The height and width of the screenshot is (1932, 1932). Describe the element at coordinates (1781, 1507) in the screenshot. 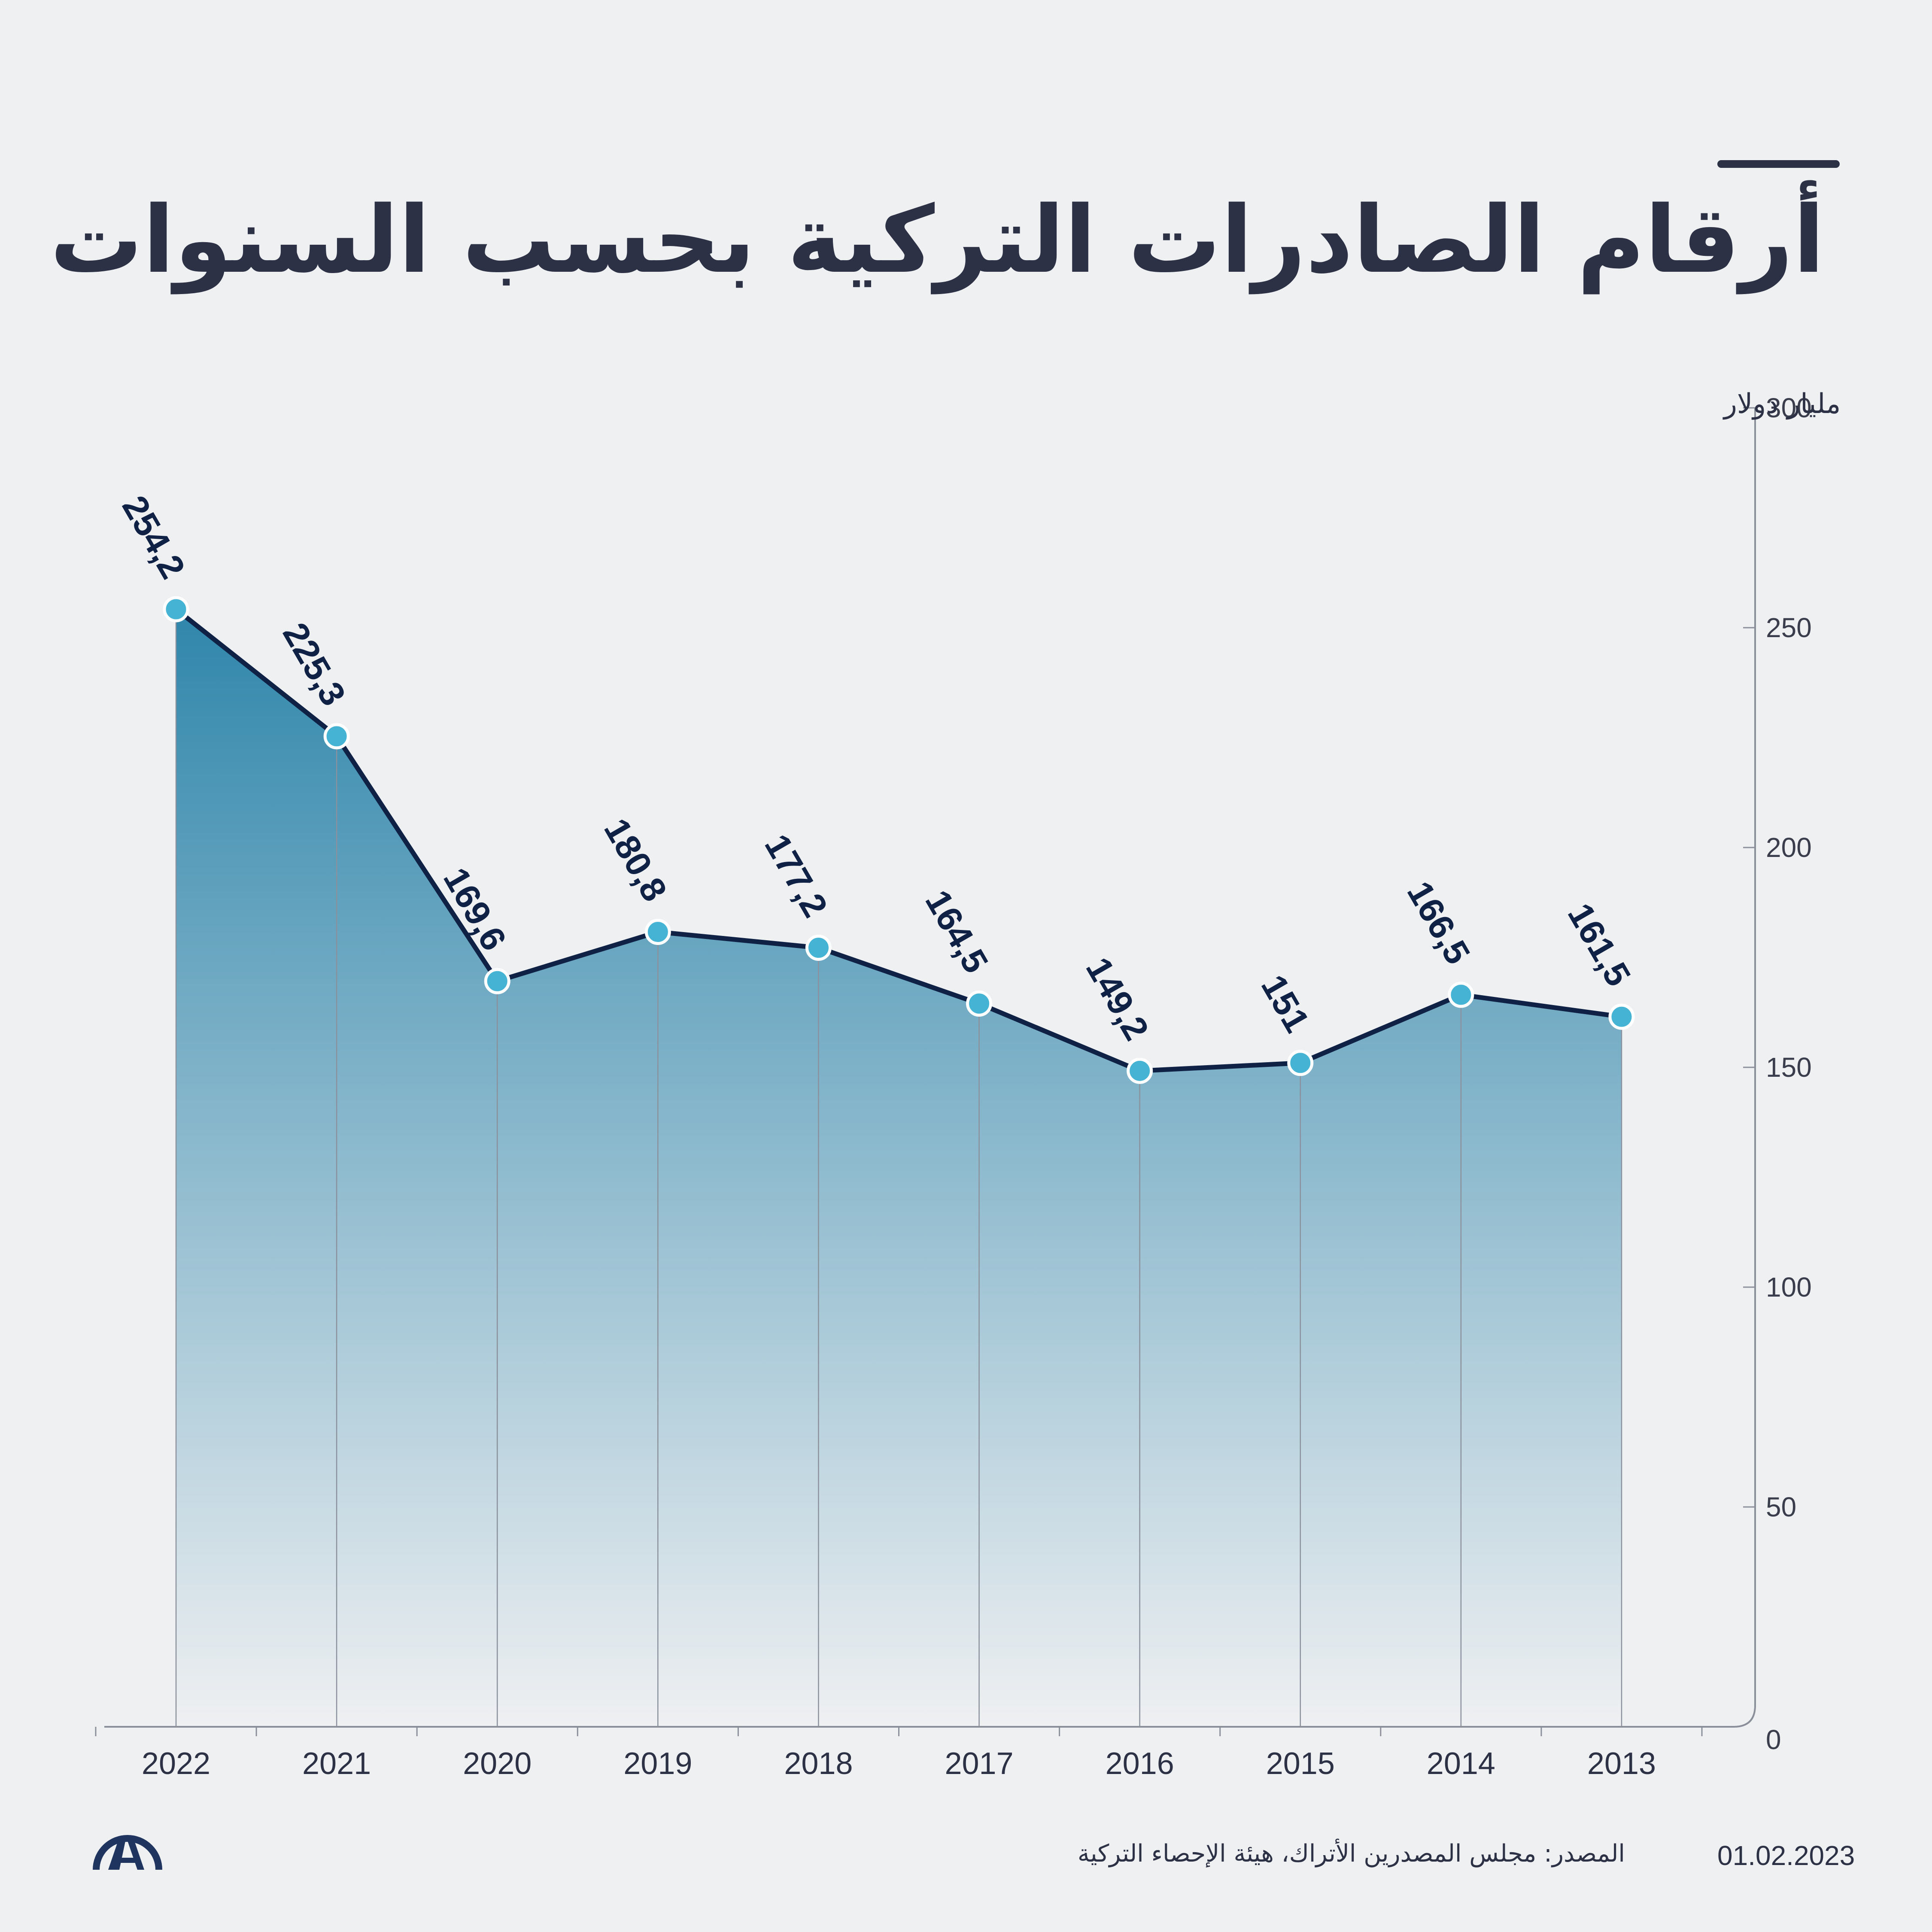

I see `y-tick-label: 50` at that location.